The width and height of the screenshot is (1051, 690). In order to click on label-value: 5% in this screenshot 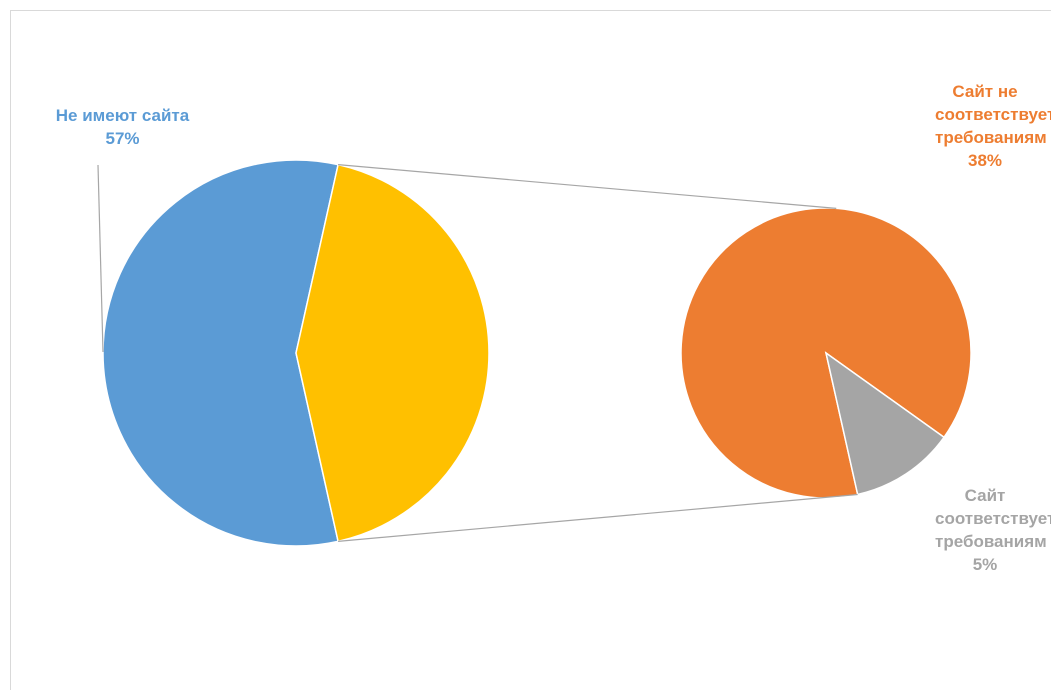, I will do `click(985, 564)`.